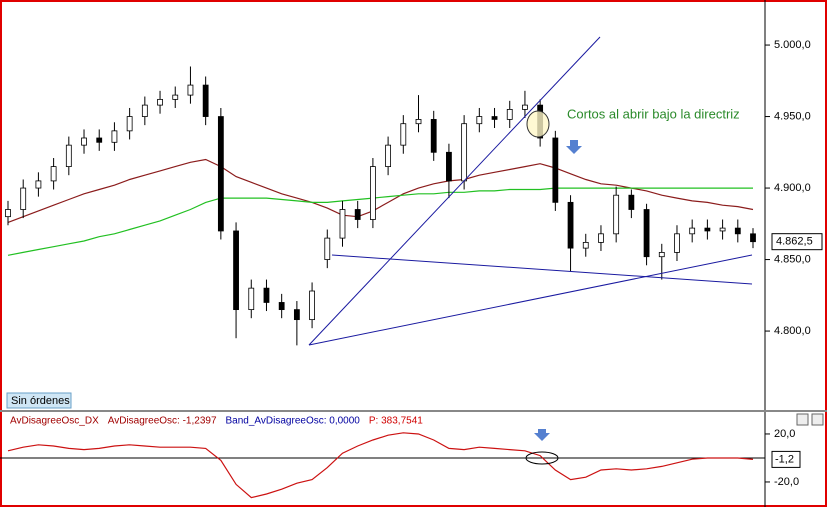  I want to click on orders-button-label: Sin órdenes, so click(40, 401).